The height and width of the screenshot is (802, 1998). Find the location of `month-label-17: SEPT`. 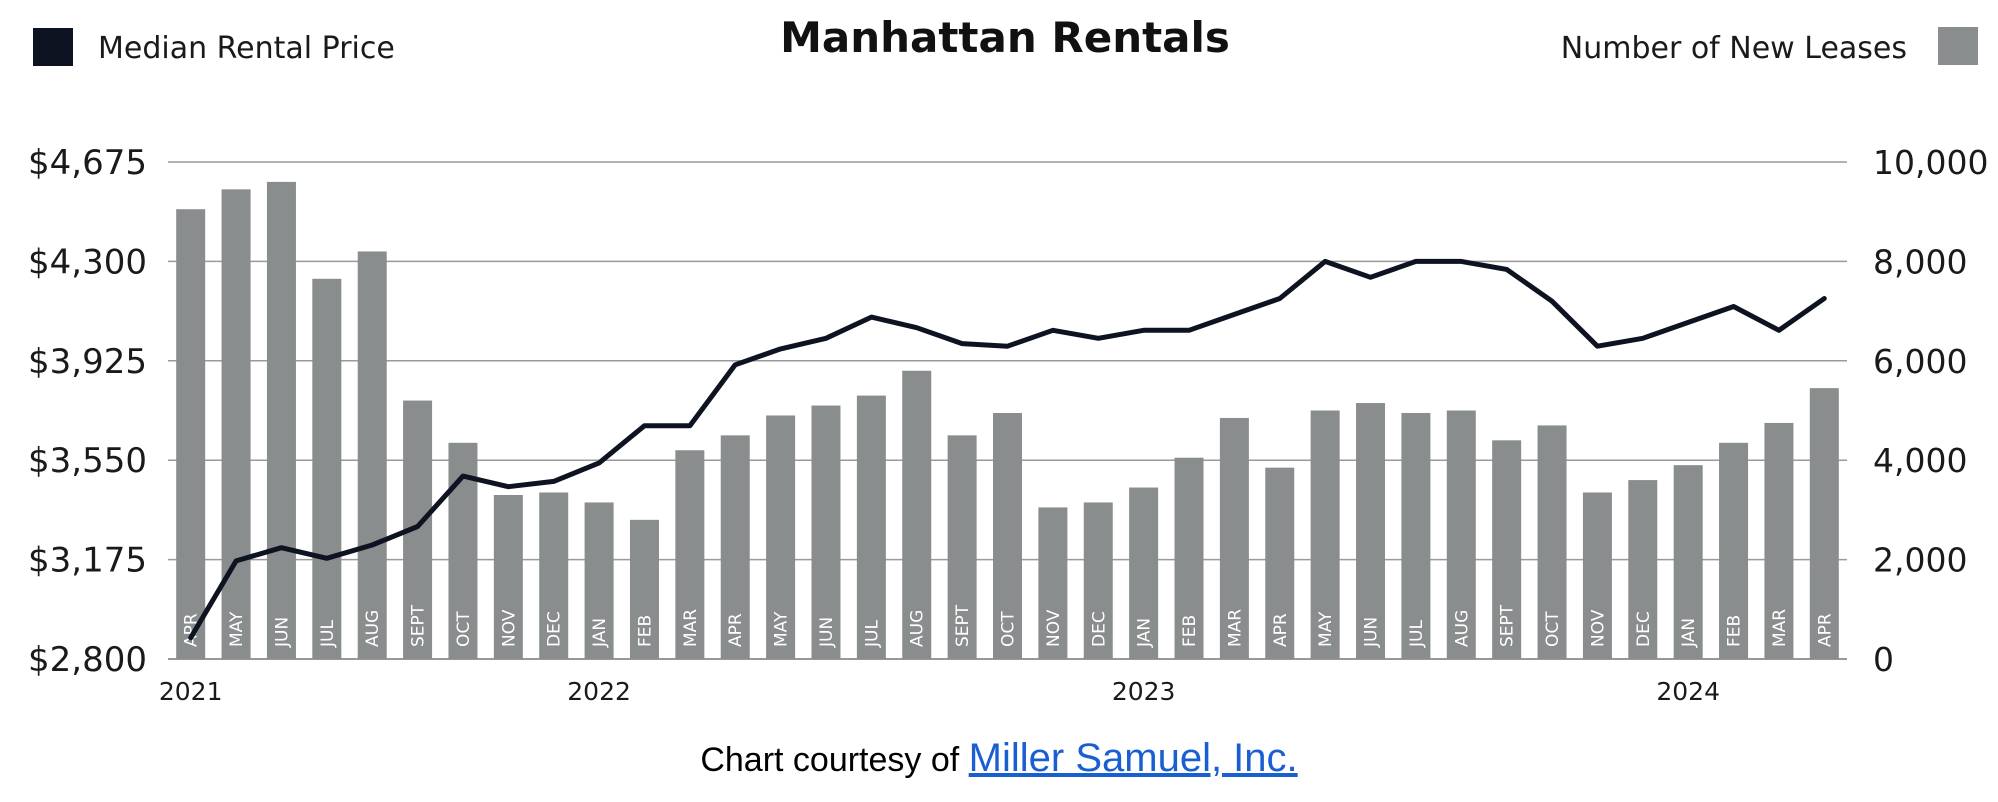

month-label-17: SEPT is located at coordinates (963, 625).